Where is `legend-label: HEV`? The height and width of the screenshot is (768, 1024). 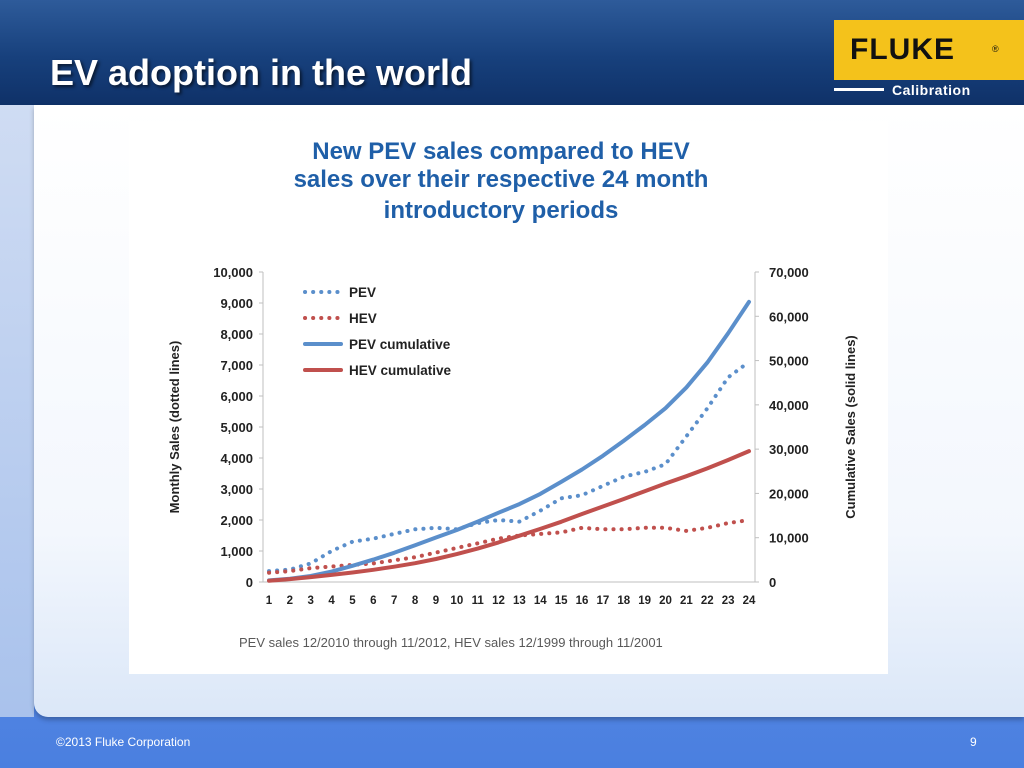
legend-label: HEV is located at coordinates (363, 318).